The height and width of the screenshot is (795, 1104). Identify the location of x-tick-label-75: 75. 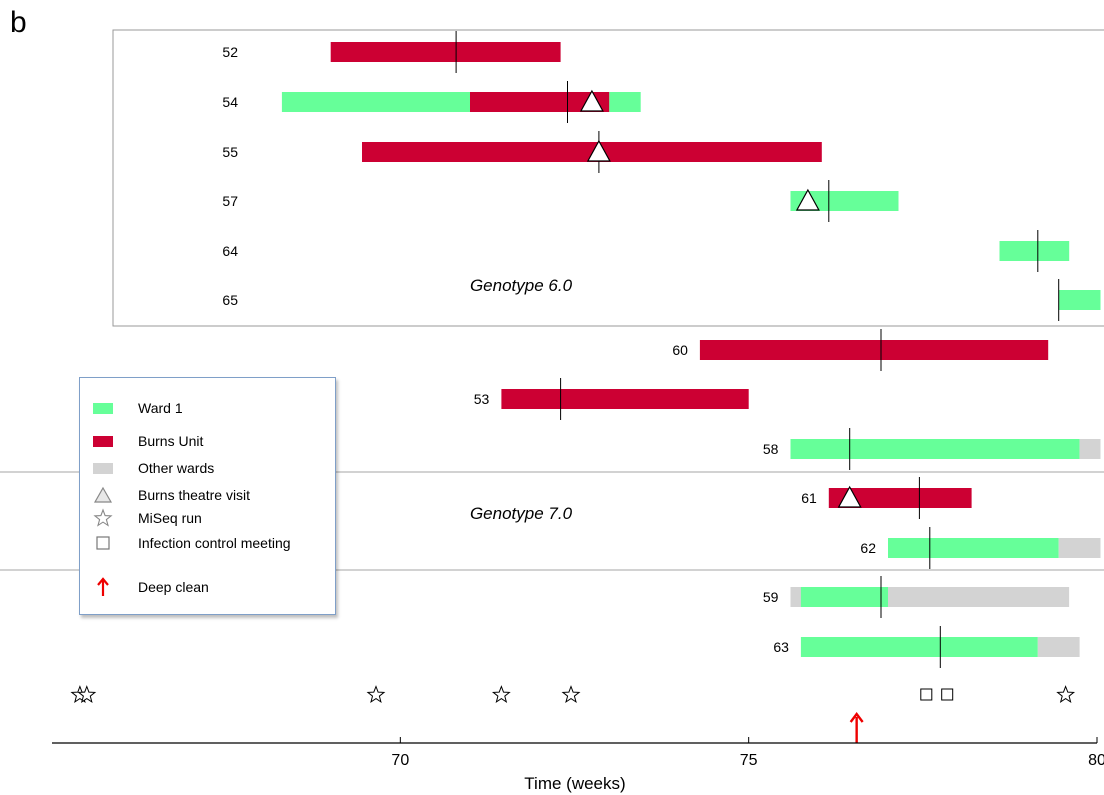
(749, 760).